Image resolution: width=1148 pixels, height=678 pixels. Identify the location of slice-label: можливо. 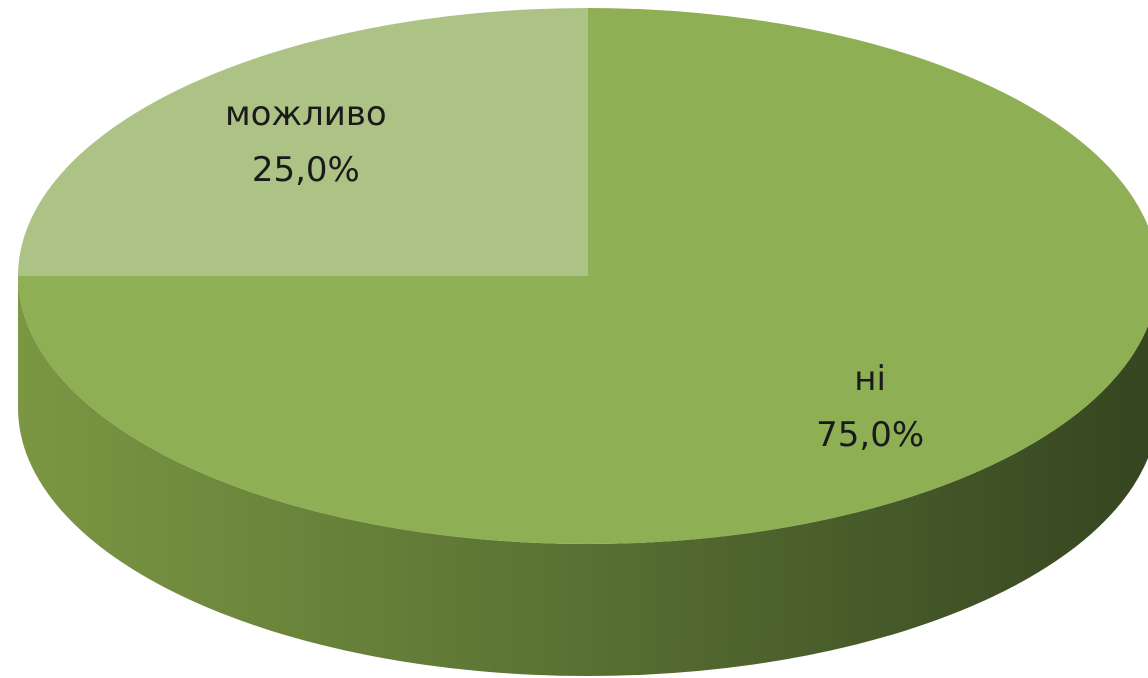
(306, 114).